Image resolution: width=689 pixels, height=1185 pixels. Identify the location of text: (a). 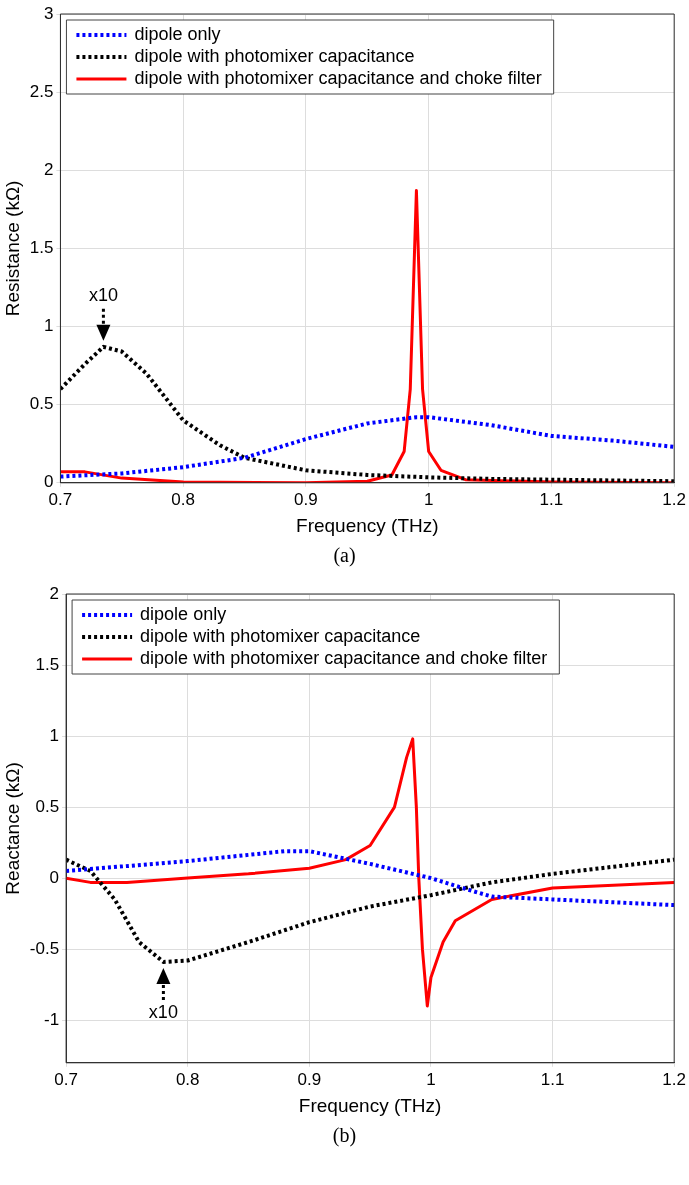
(344, 556).